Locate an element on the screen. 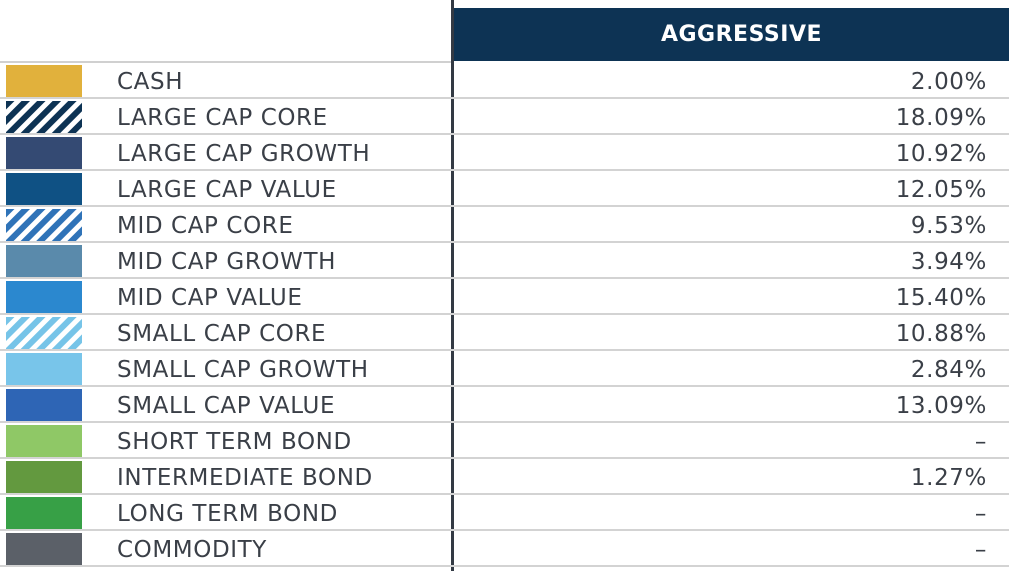 The height and width of the screenshot is (571, 1009). row-label: MID CAP VALUE is located at coordinates (210, 298).